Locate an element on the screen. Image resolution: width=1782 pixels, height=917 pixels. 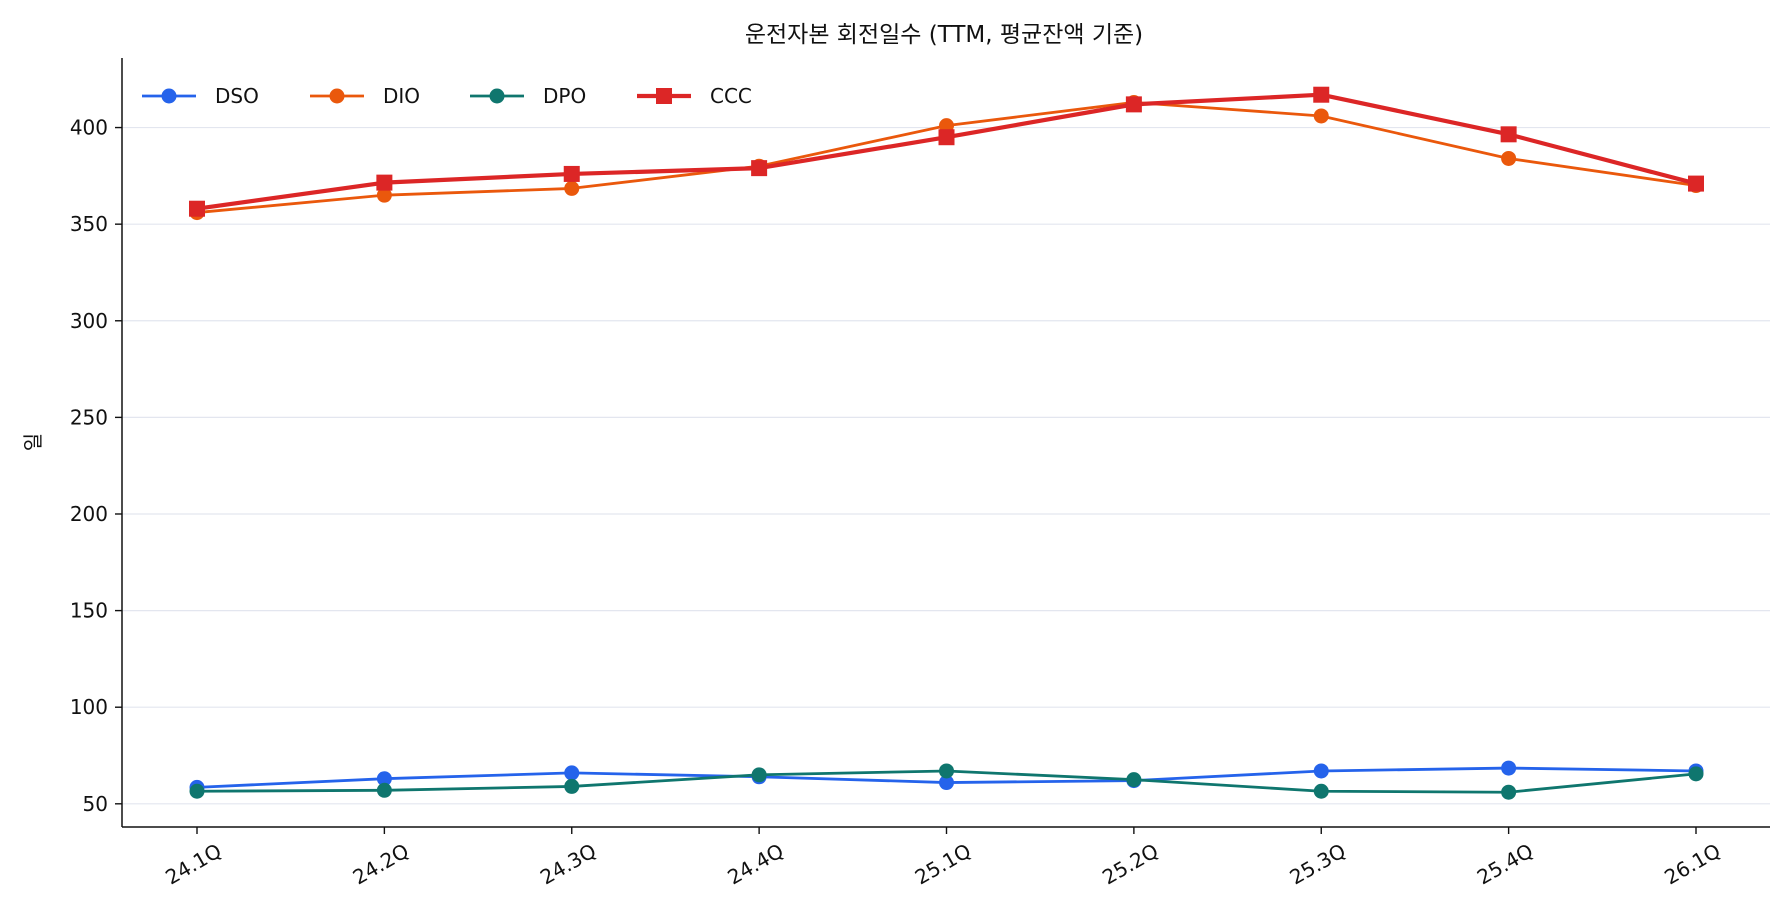
x-tick-label: 25.2Q is located at coordinates (1130, 864).